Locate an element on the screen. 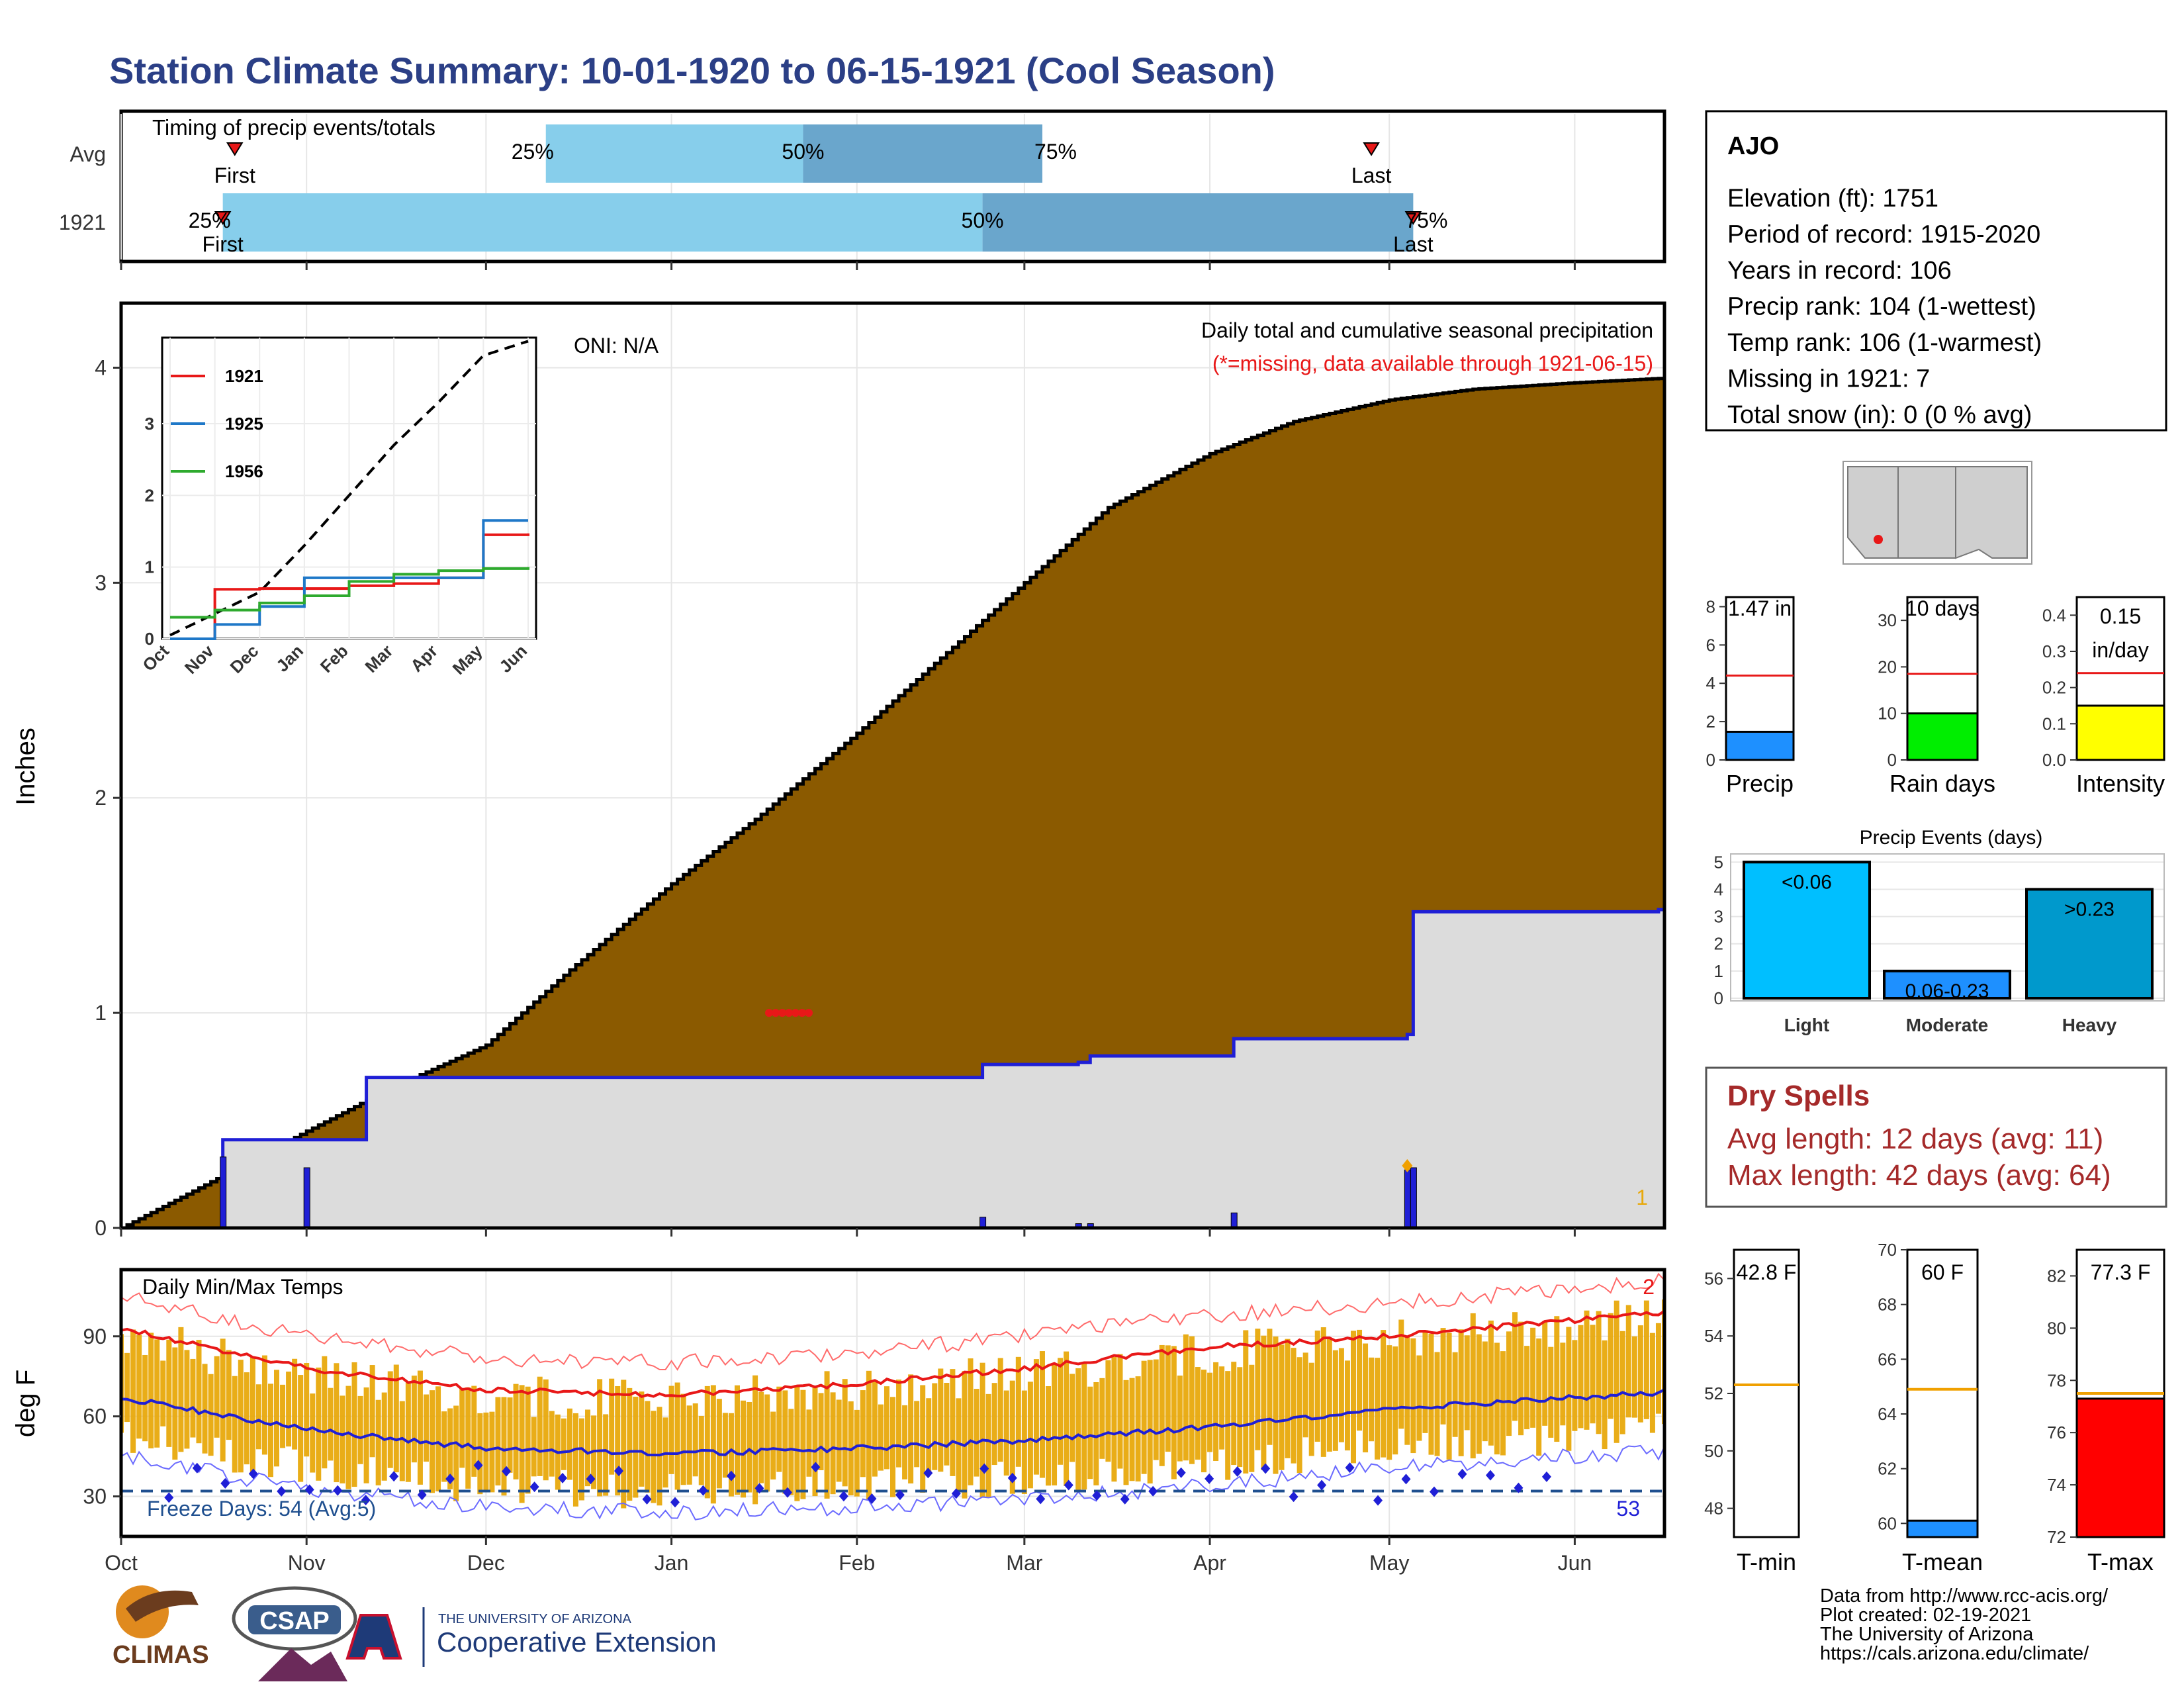 The image size is (2184, 1688). events-tick-label: 4 is located at coordinates (1718, 889).